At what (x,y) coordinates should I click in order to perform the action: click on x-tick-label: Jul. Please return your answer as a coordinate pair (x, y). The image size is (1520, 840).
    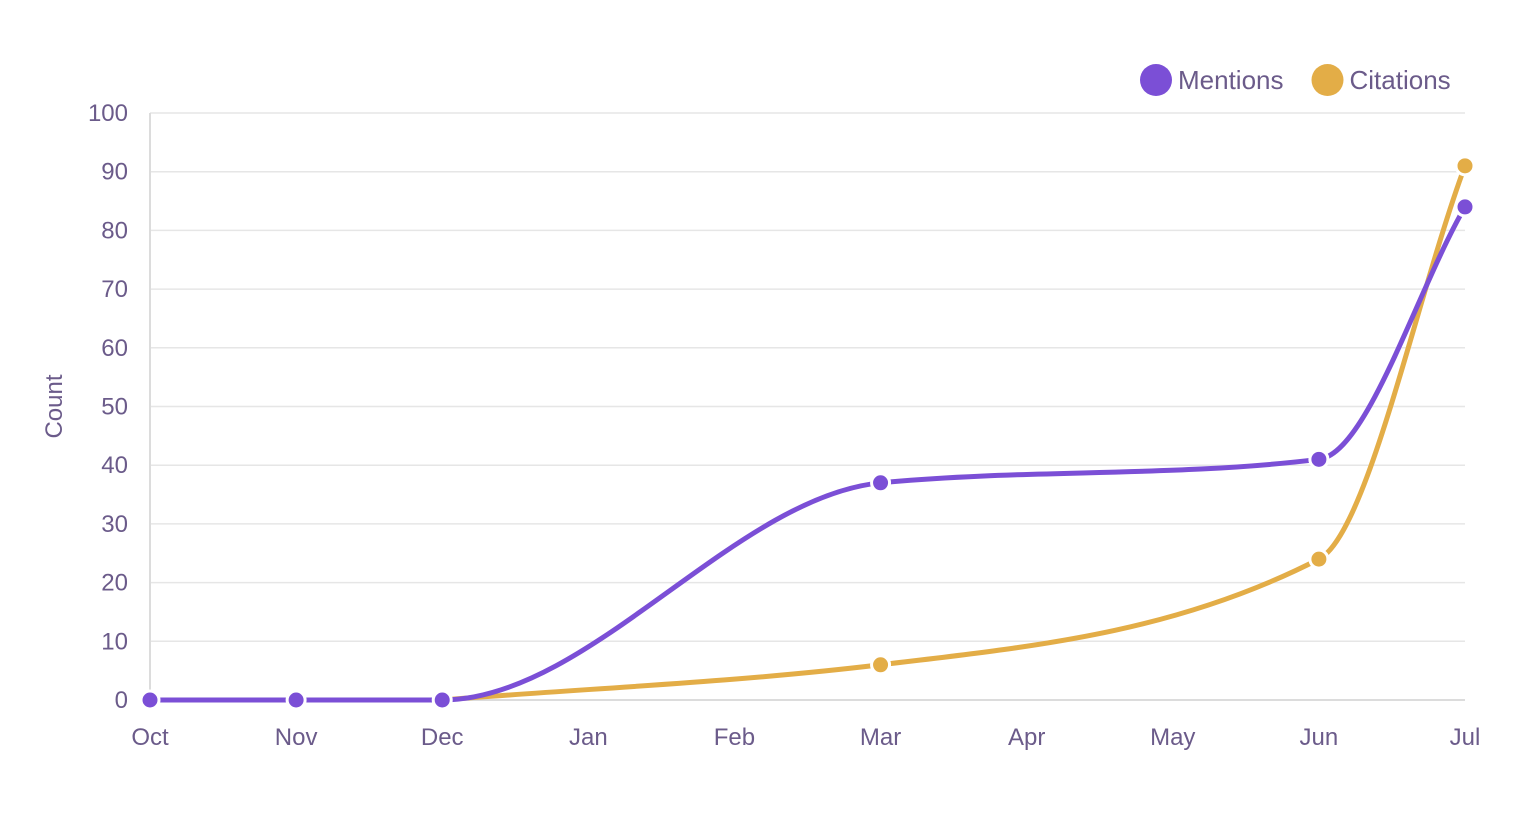
    Looking at the image, I should click on (1465, 737).